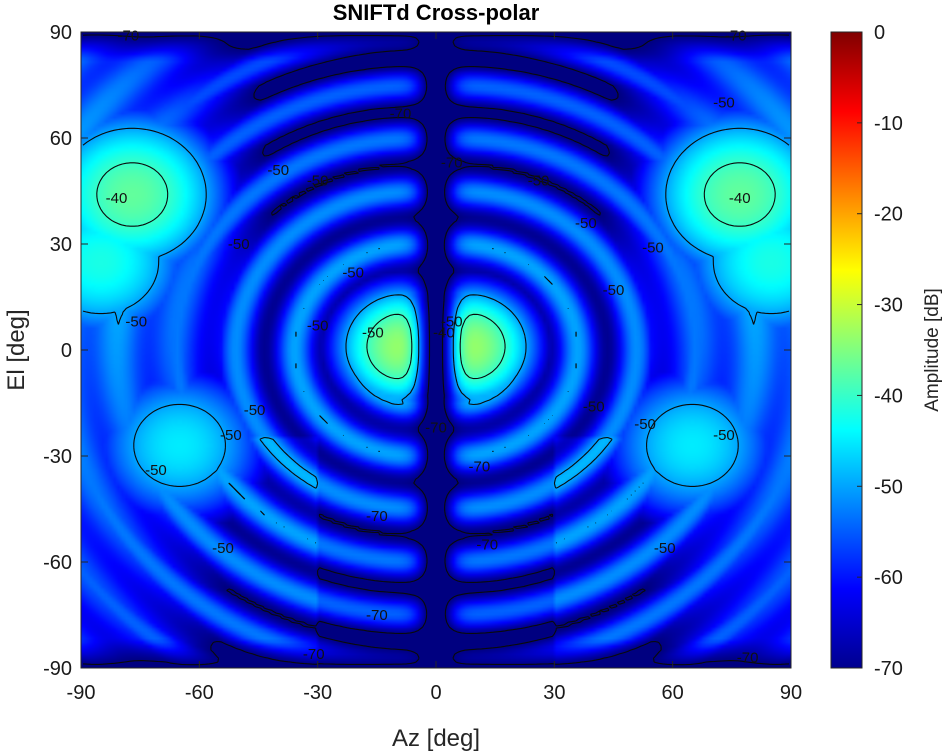  Describe the element at coordinates (791, 693) in the screenshot. I see `x-tick-label: 90` at that location.